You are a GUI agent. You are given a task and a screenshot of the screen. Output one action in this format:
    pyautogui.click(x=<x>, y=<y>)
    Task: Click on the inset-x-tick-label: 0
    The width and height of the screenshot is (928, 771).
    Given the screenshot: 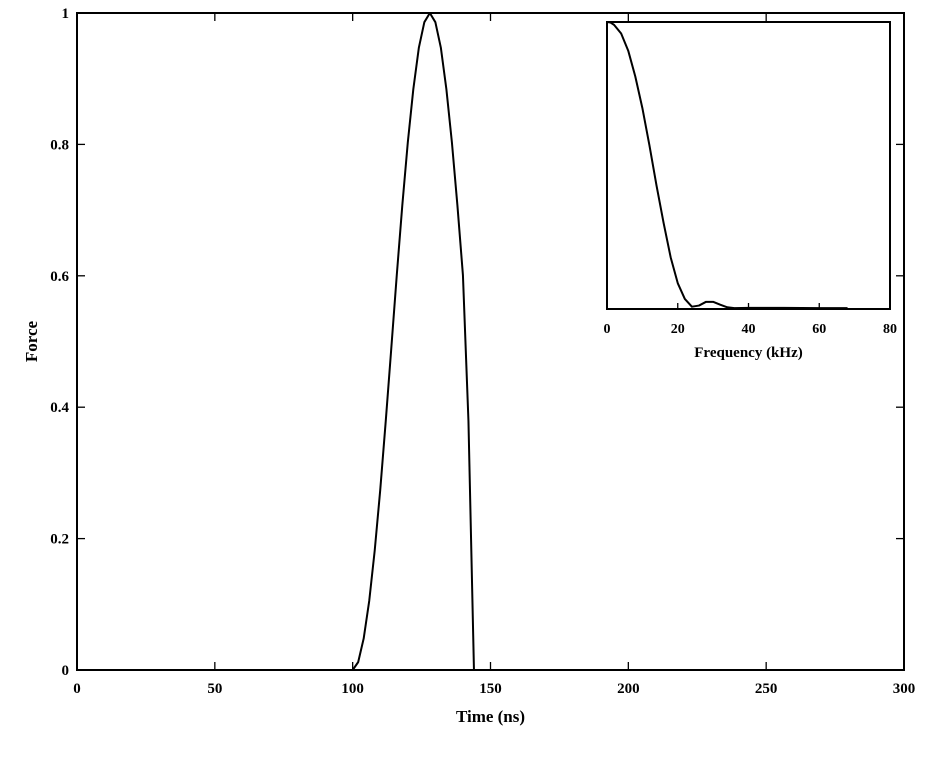 What is the action you would take?
    pyautogui.click(x=607, y=329)
    